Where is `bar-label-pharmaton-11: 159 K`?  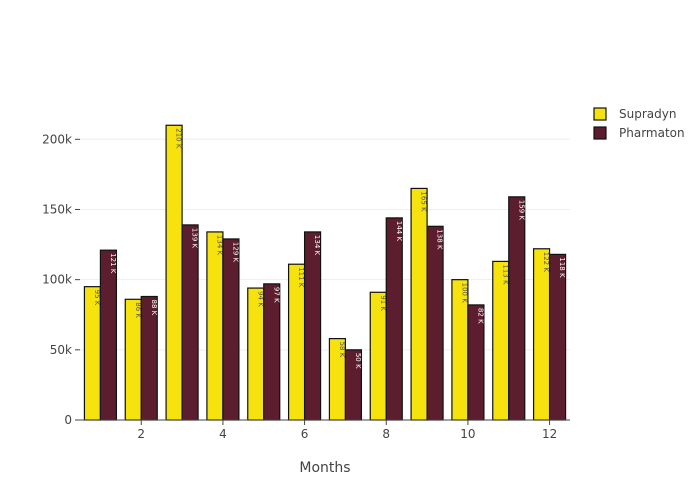
bar-label-pharmaton-11: 159 K is located at coordinates (521, 210).